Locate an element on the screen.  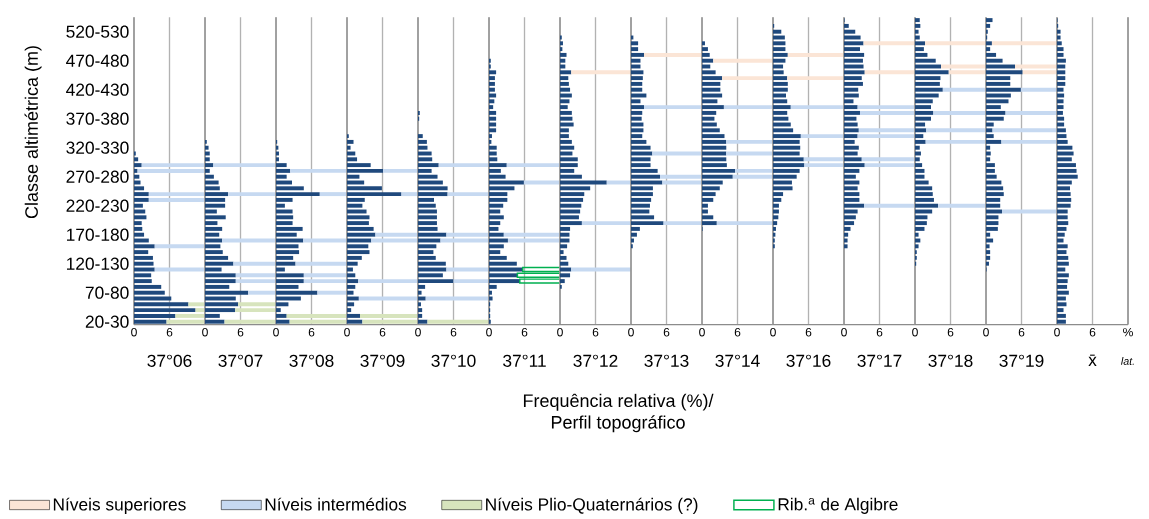
x-axis-title: x̄ is located at coordinates (1092, 360).